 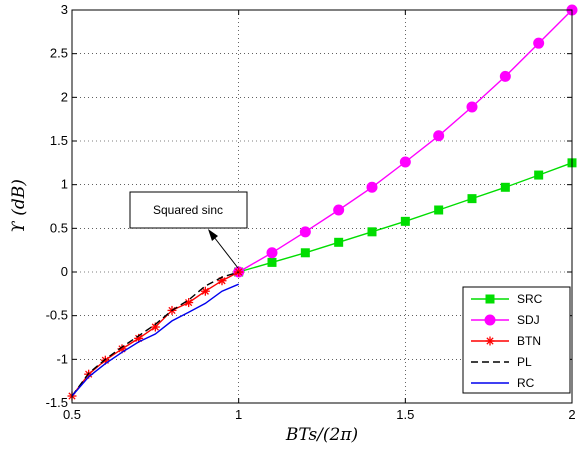 I want to click on legend-item-src: SRC, so click(x=507, y=299).